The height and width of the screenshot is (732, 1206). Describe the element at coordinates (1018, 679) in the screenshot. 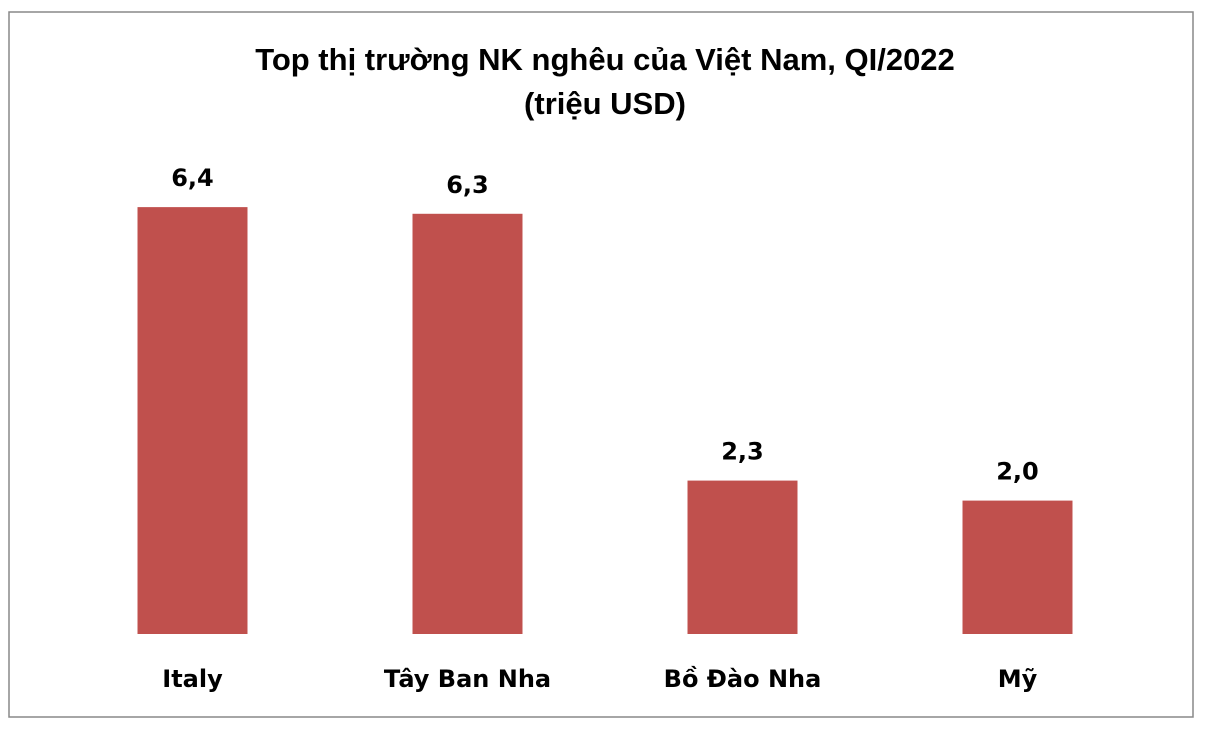

I see `x-tick-label: Mỹ` at that location.